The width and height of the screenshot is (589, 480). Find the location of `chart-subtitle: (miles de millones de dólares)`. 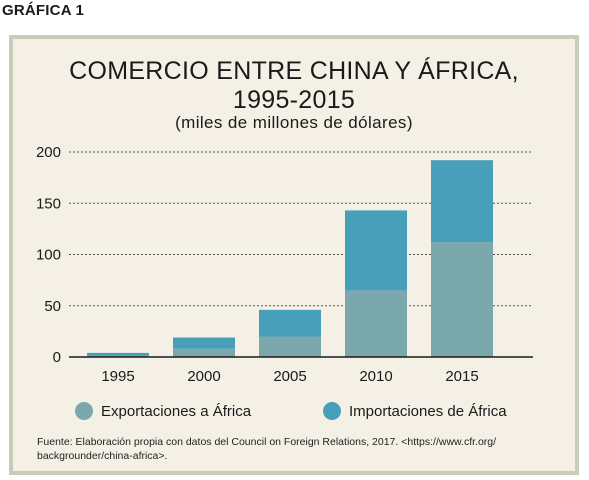

chart-subtitle: (miles de millones de dólares) is located at coordinates (294, 122).